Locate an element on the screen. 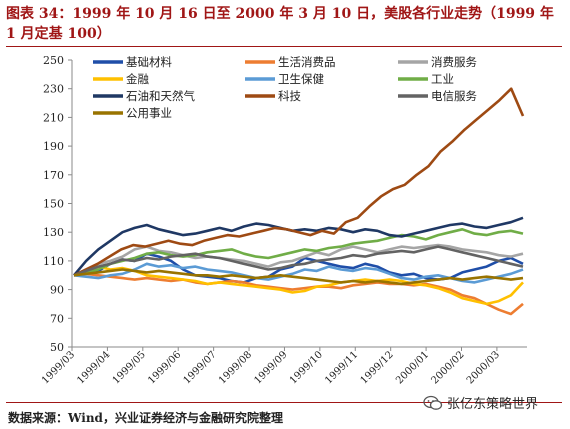  x-tick-label: 2000/02 is located at coordinates (447, 367).